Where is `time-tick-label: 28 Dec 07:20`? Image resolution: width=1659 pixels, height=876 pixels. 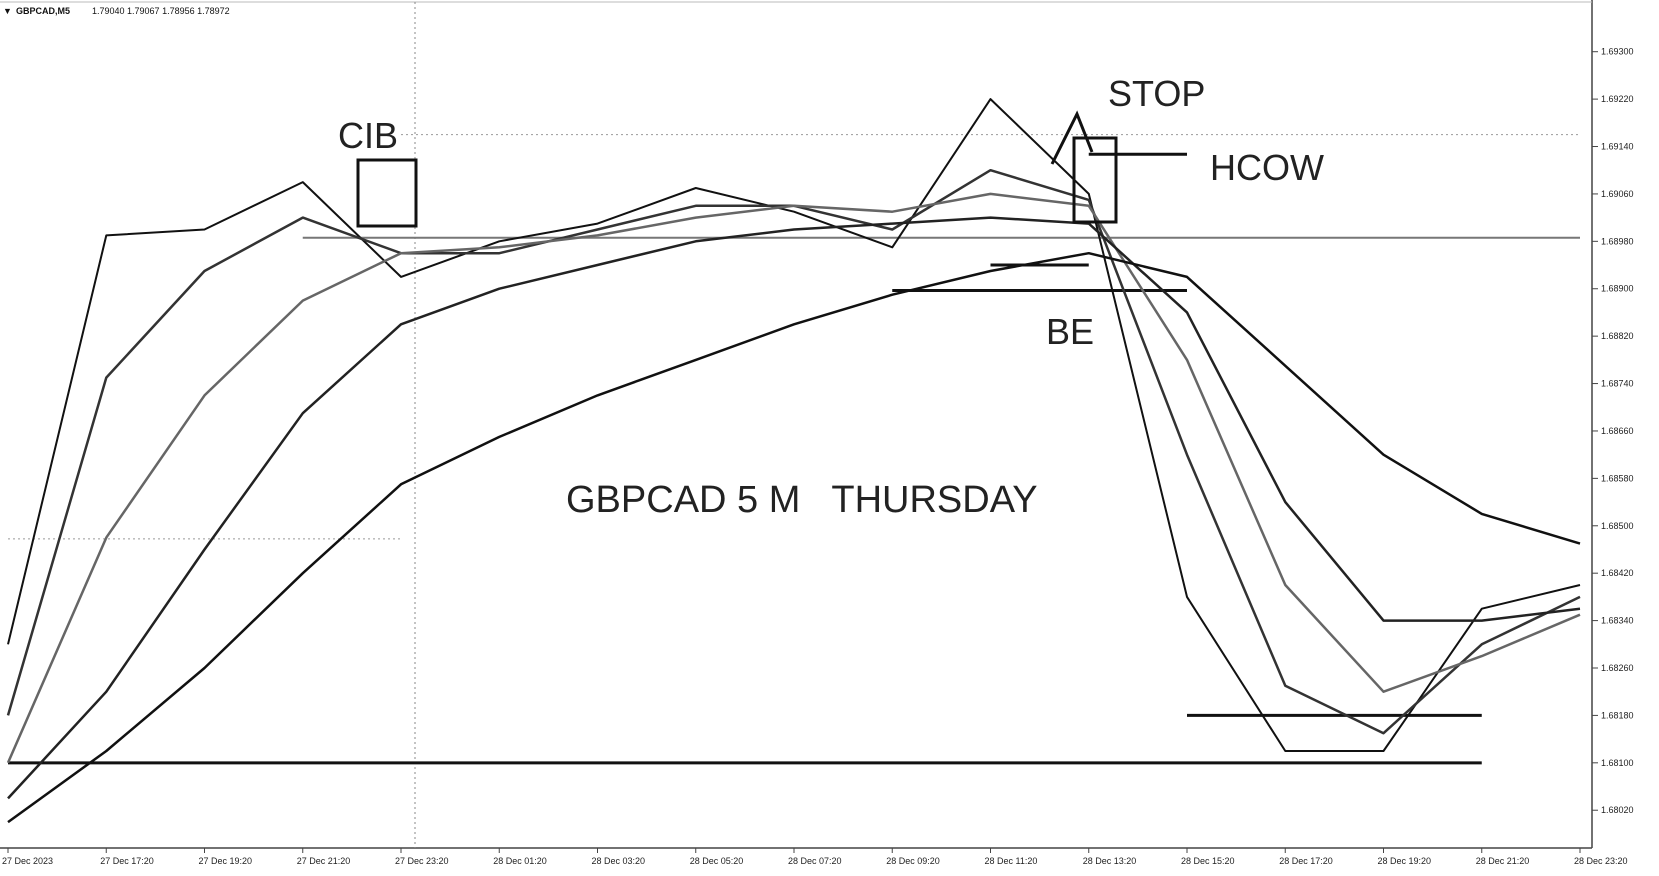
time-tick-label: 28 Dec 07:20 is located at coordinates (815, 861).